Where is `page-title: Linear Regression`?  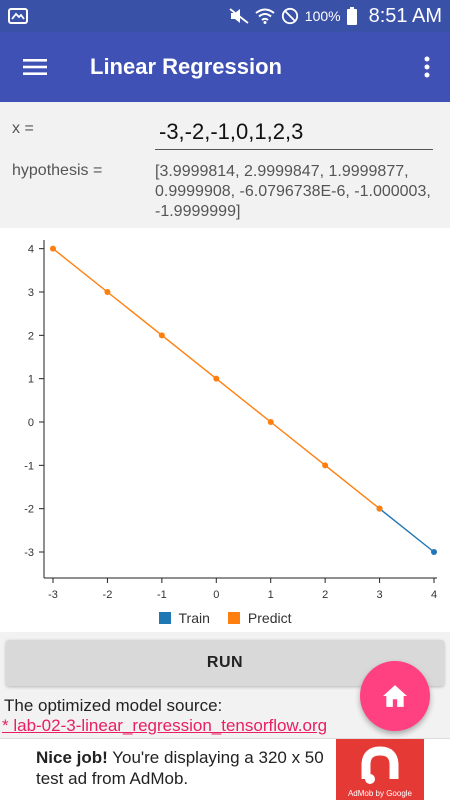 page-title: Linear Regression is located at coordinates (186, 66).